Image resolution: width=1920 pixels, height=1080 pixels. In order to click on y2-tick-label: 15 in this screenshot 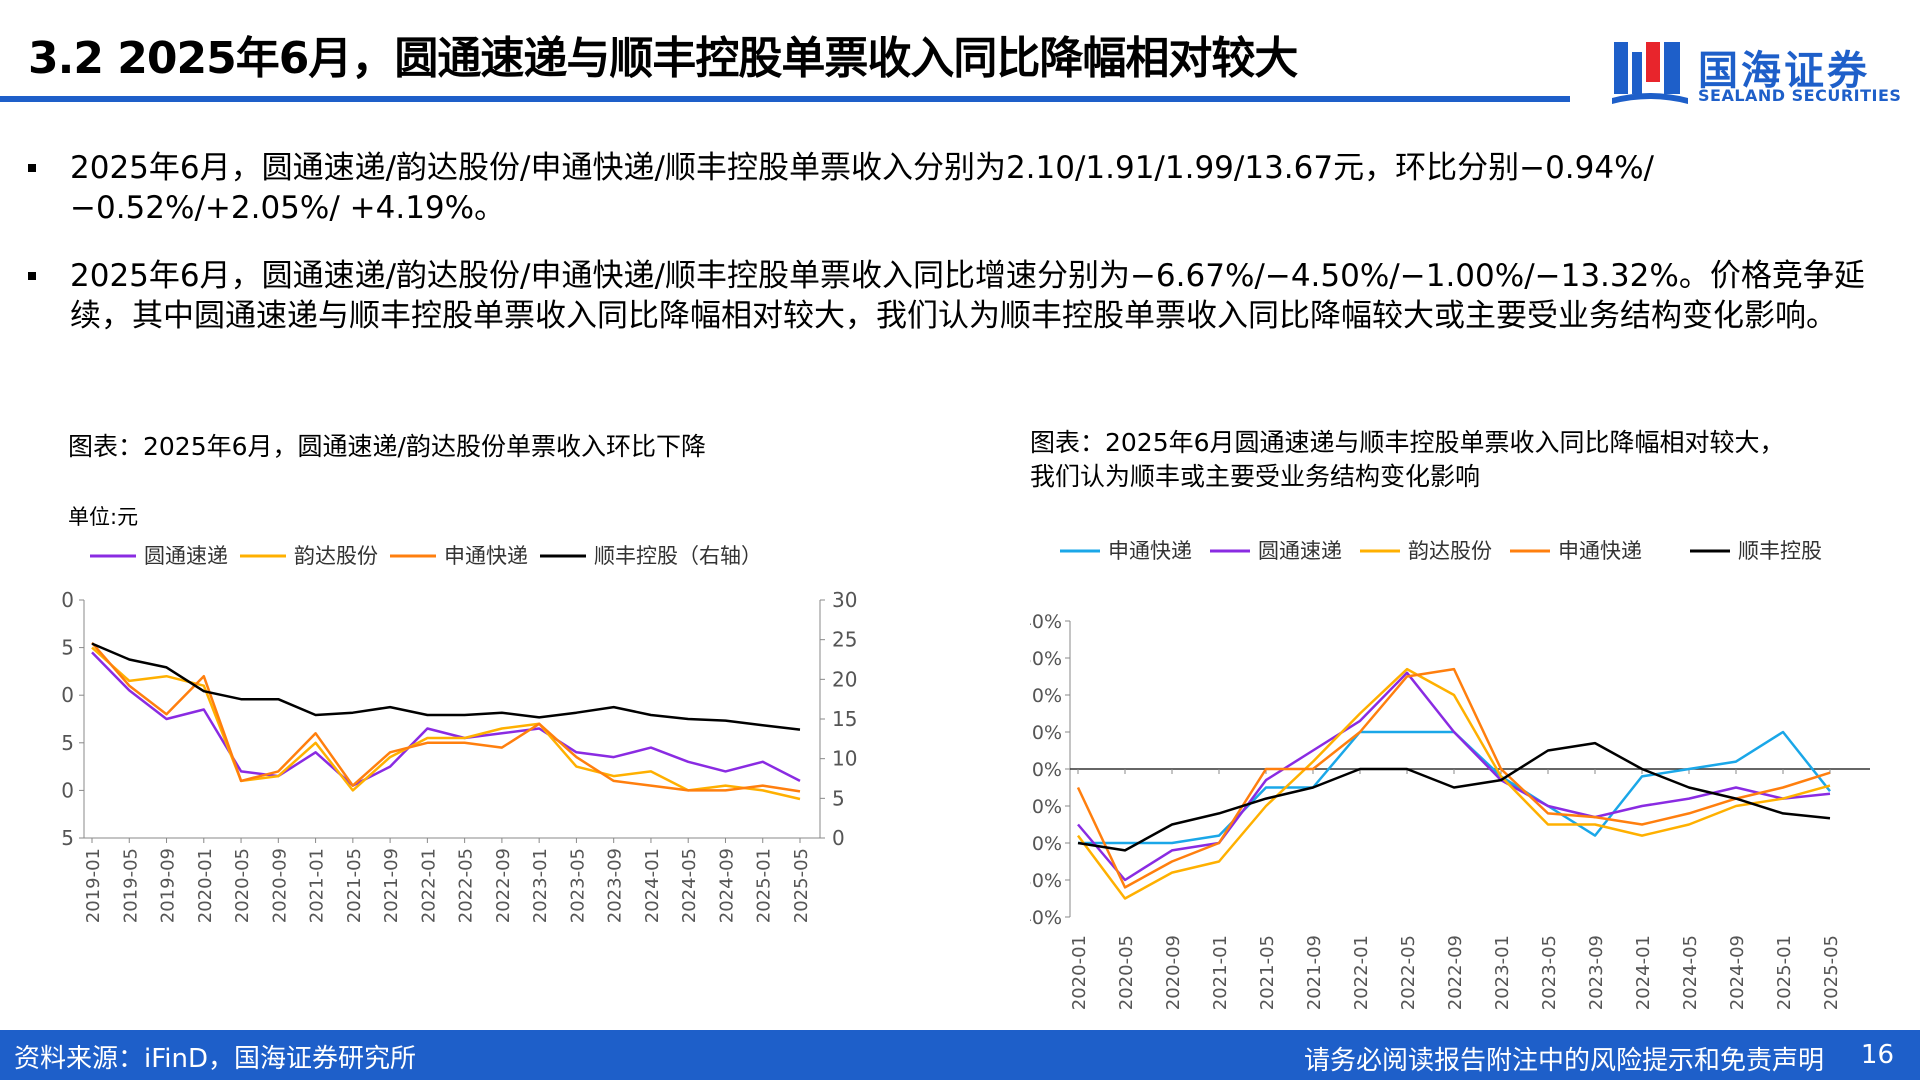, I will do `click(844, 719)`.